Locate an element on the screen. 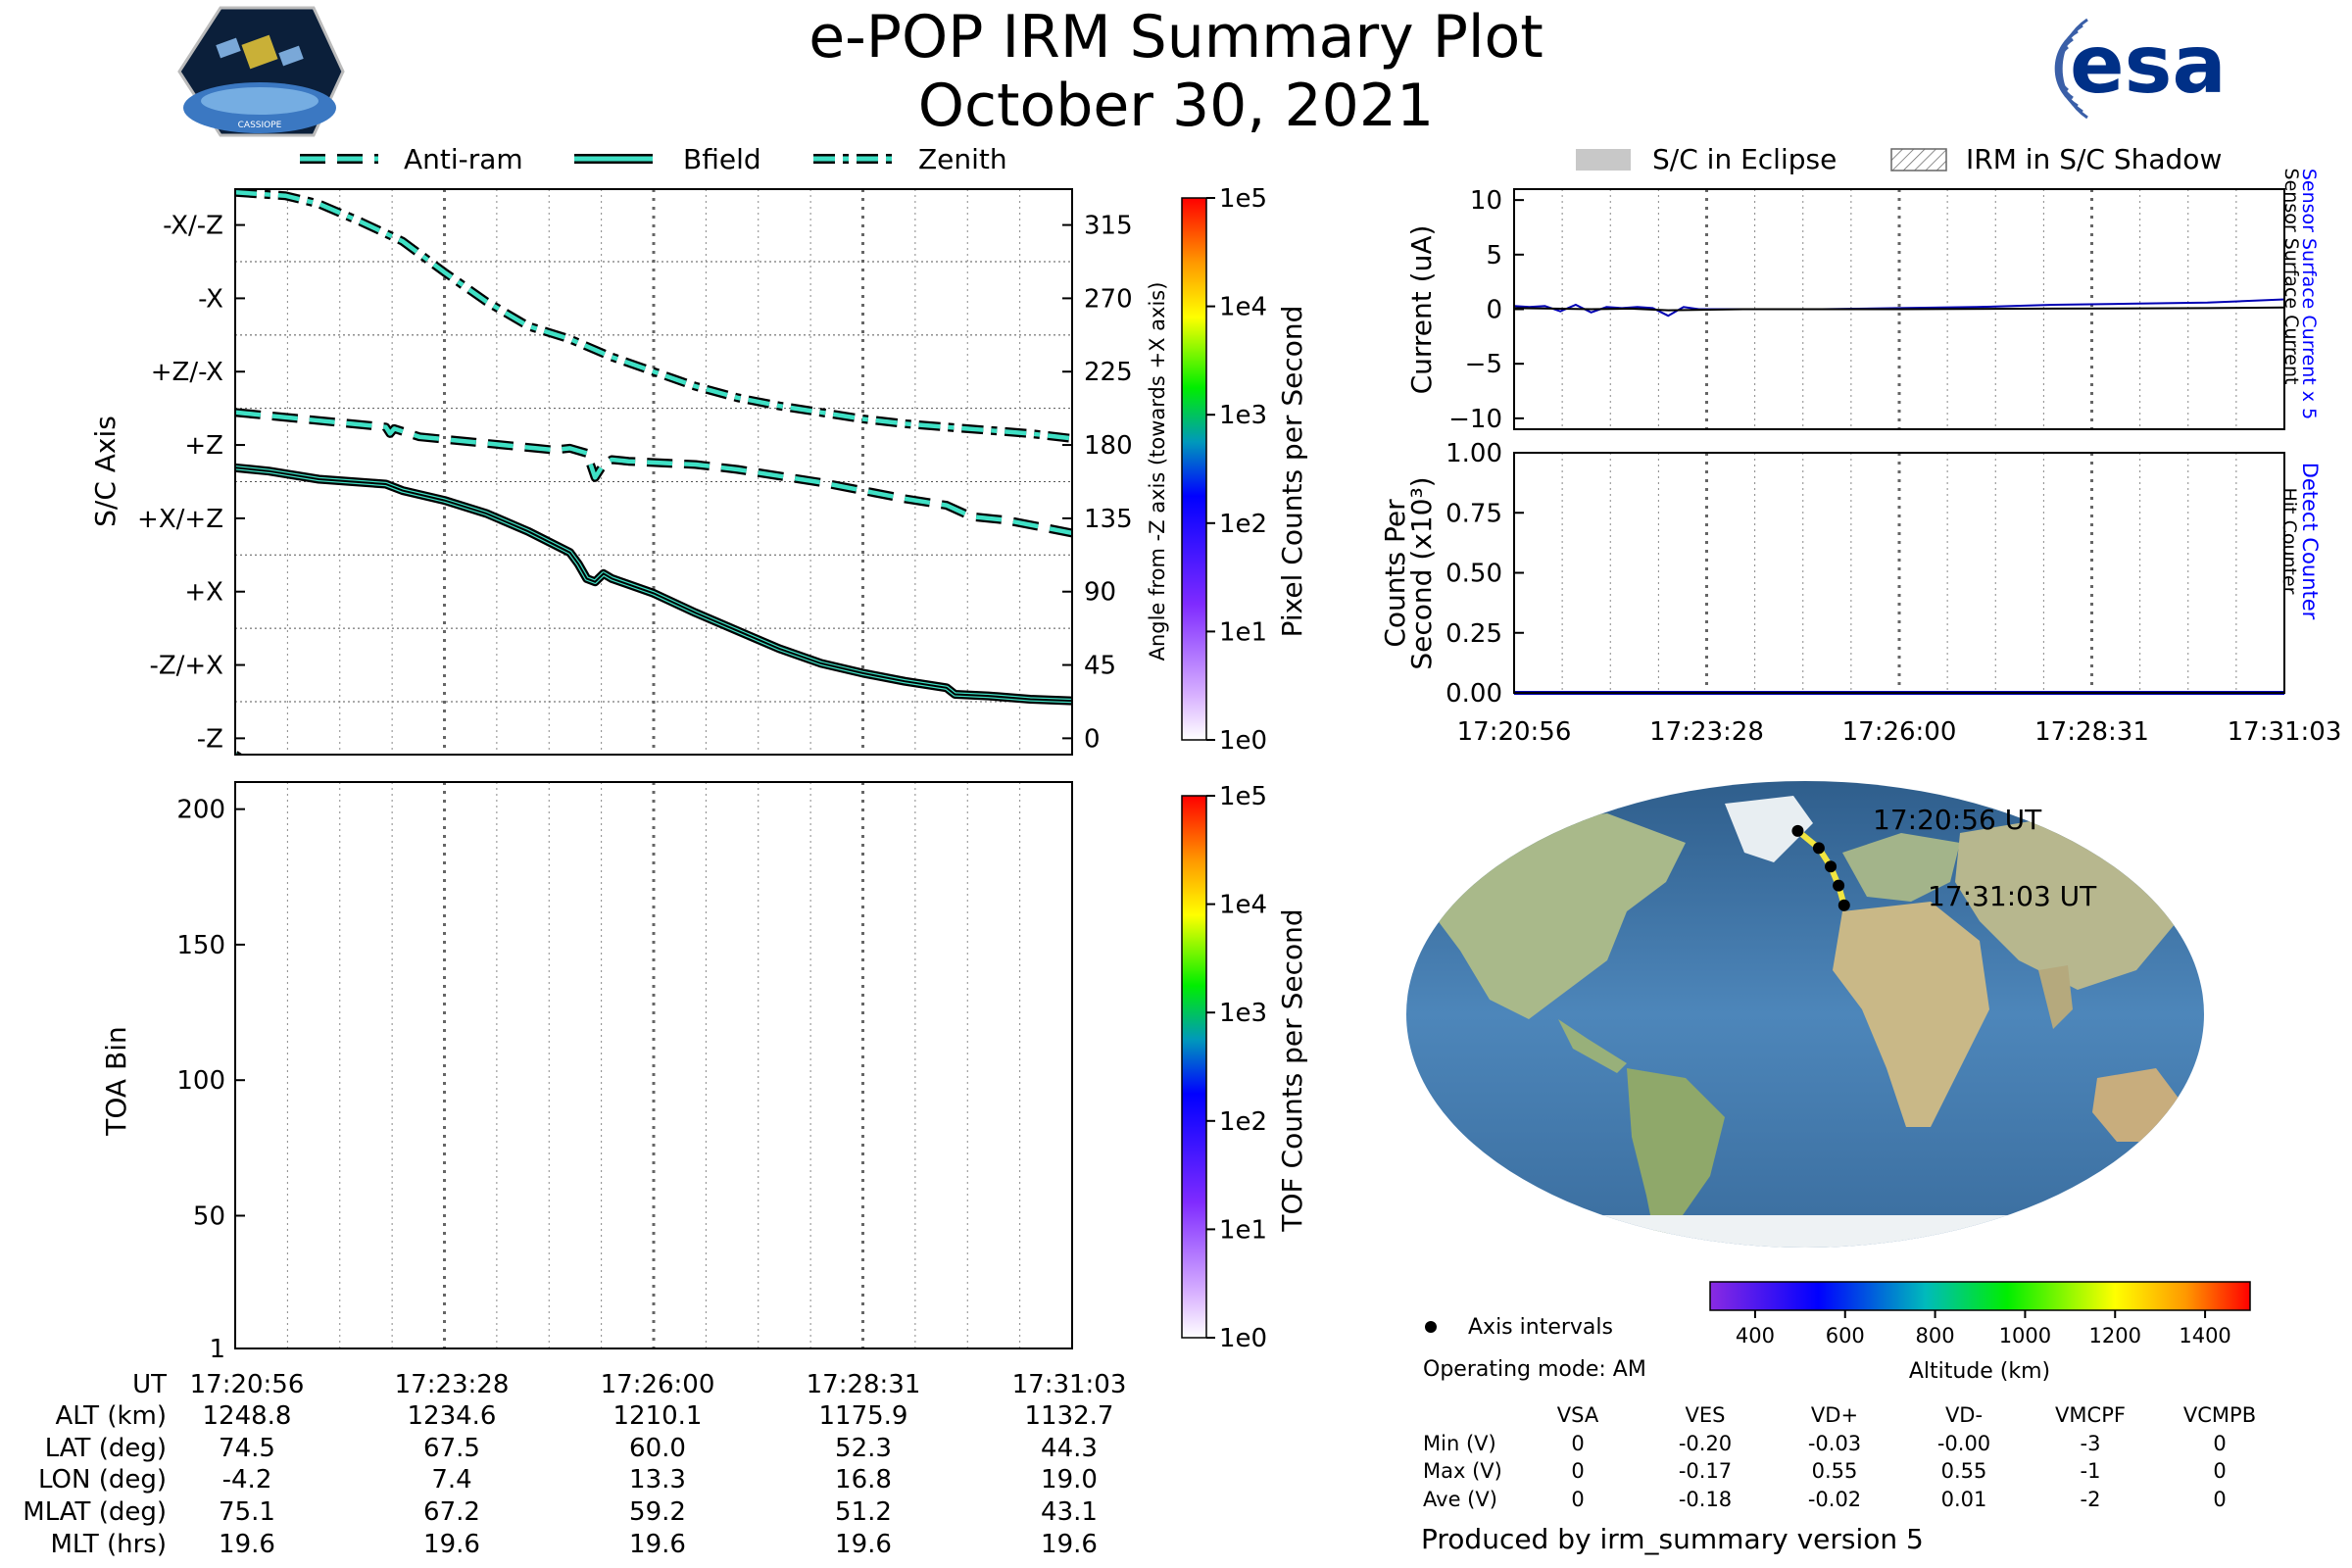 The width and height of the screenshot is (2352, 1568). ephemeris-header-3: LON (deg) is located at coordinates (102, 1479).